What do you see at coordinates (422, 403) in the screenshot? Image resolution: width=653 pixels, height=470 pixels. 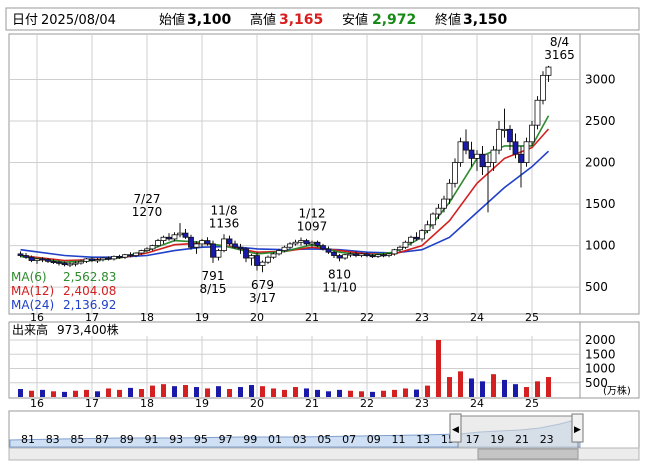 I see `volume-x-tick-label: 23` at bounding box center [422, 403].